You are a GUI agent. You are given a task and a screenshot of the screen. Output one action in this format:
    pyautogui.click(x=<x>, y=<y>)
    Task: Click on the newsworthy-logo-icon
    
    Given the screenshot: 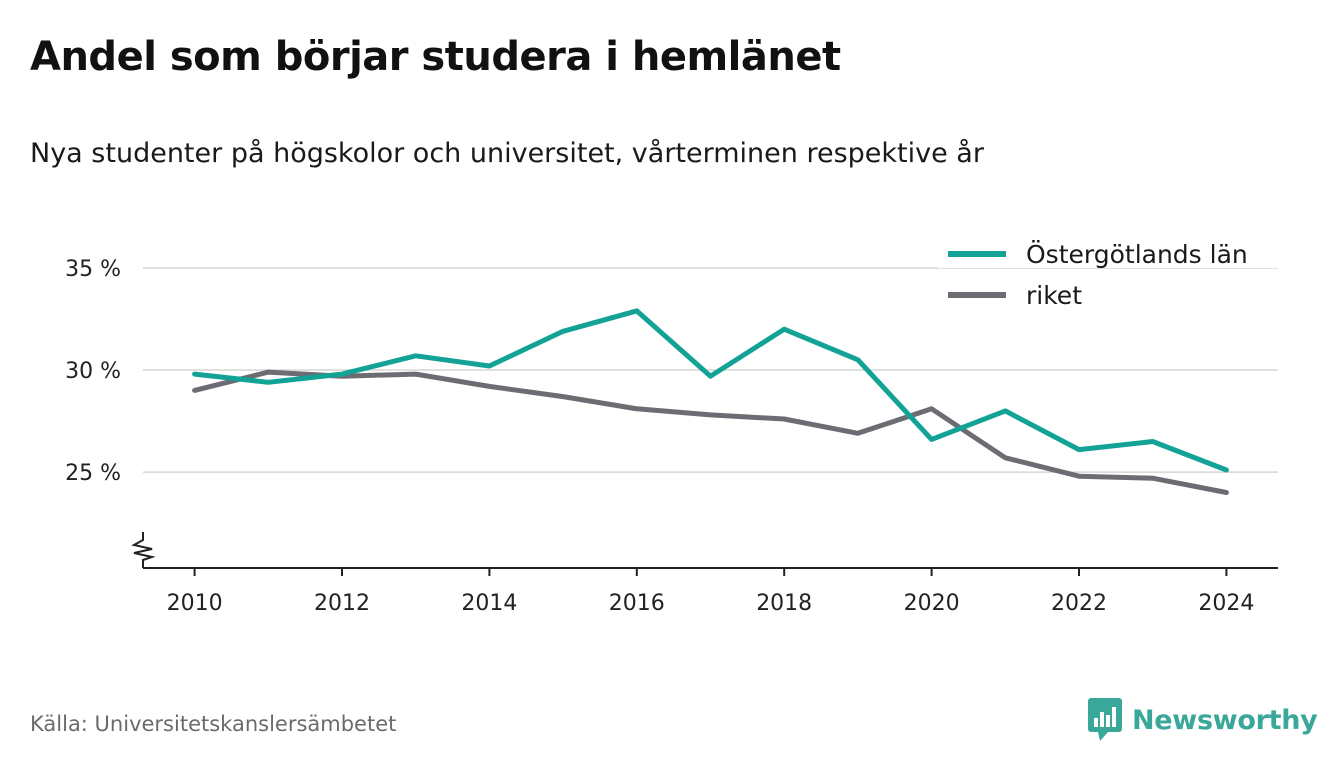 What is the action you would take?
    pyautogui.click(x=1105, y=719)
    